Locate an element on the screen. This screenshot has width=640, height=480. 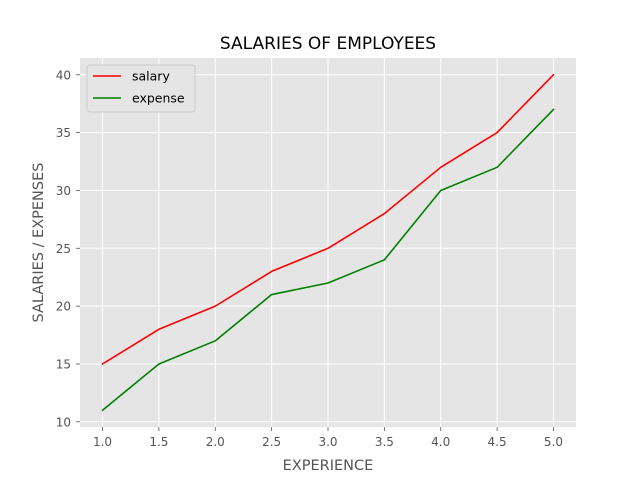
legend-label-expense: expense is located at coordinates (158, 98).